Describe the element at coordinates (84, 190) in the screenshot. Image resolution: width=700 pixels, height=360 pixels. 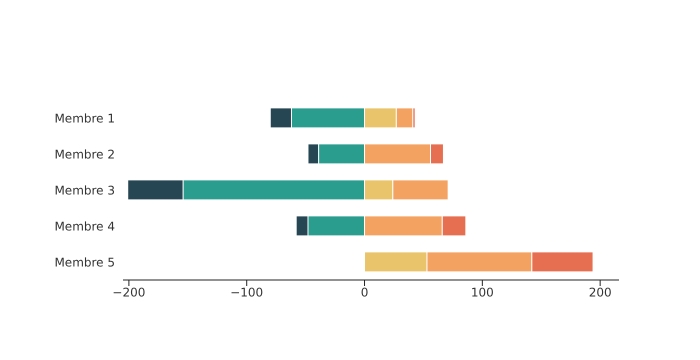
I see `y-tick-label: Membre 3` at that location.